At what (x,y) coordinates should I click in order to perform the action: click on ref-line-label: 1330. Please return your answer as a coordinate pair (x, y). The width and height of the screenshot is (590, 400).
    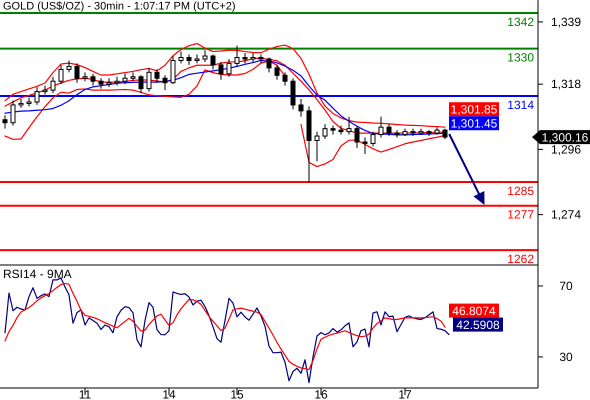
    Looking at the image, I should click on (520, 57).